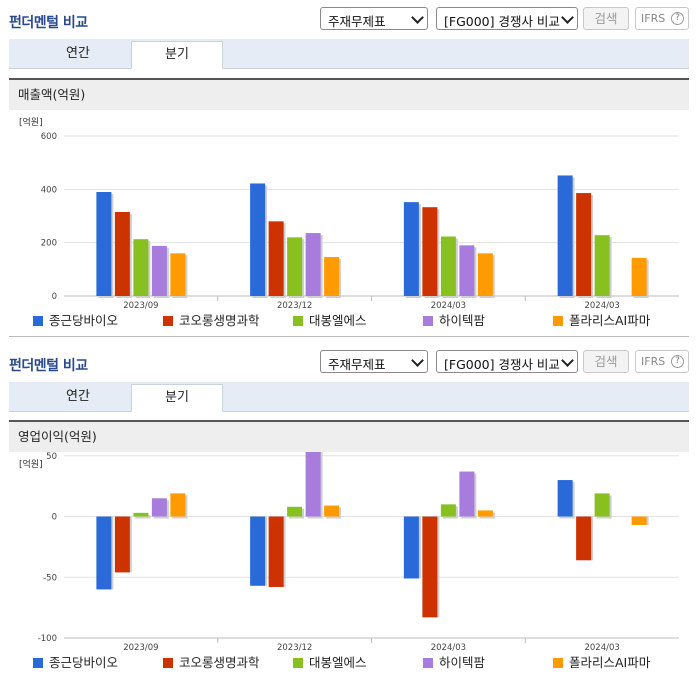  I want to click on bar-shadow, so click(143, 516).